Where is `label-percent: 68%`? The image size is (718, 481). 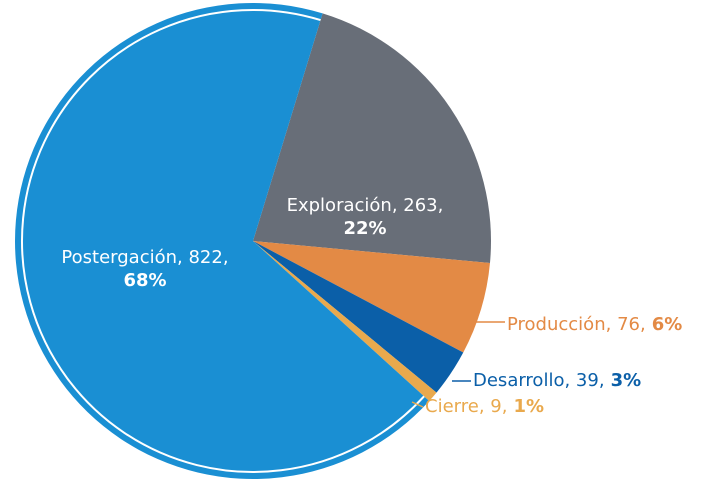
label-percent: 68% is located at coordinates (144, 280).